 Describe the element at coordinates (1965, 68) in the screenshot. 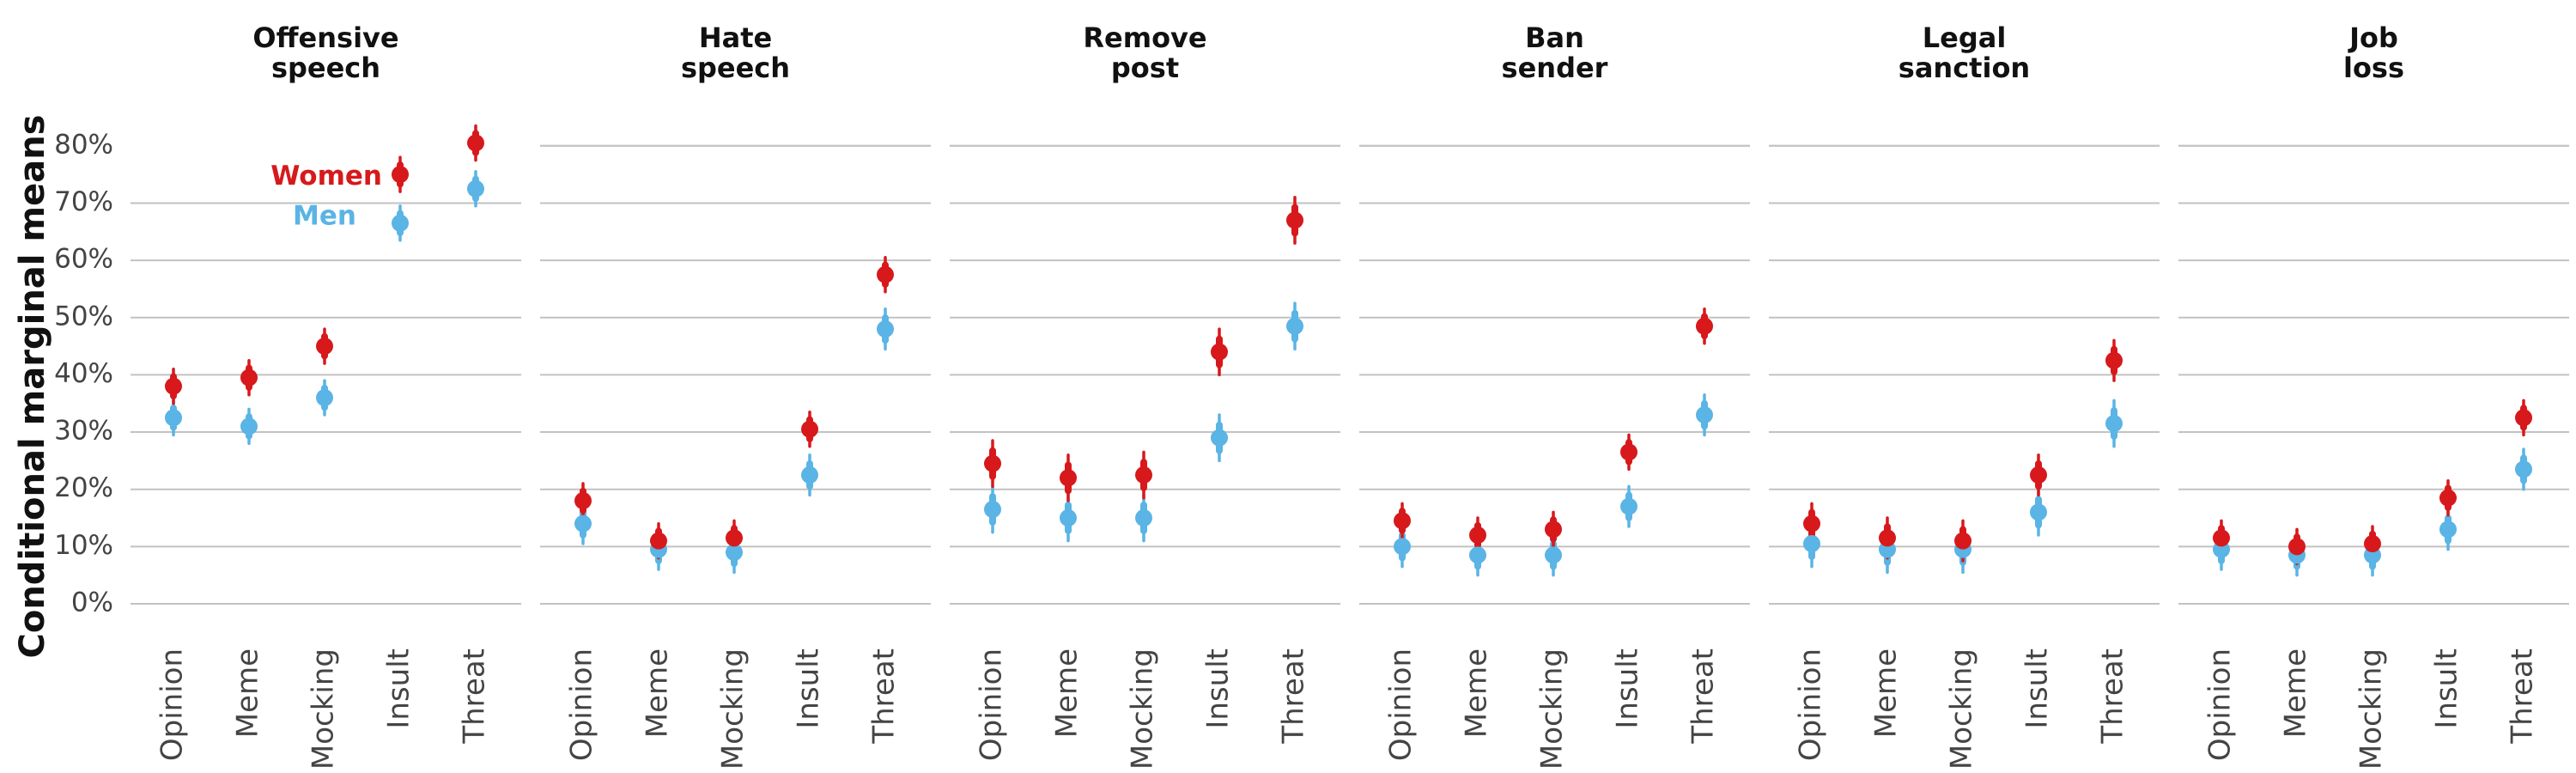

I see `panel-title: sanction` at that location.